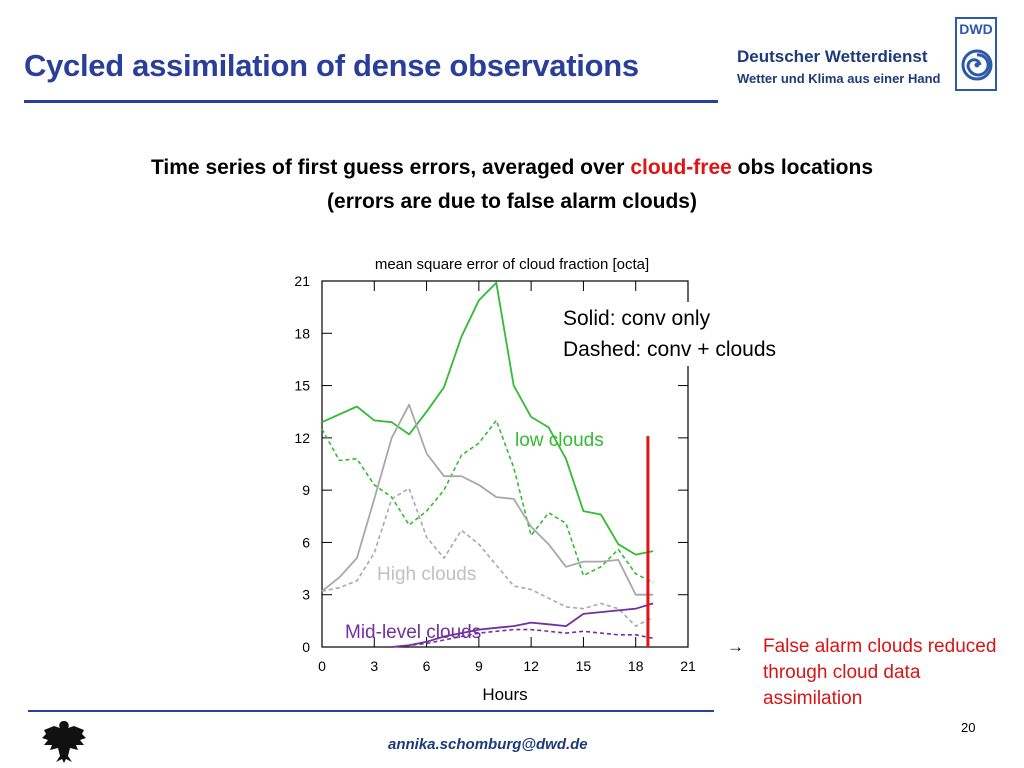 The width and height of the screenshot is (1024, 768). Describe the element at coordinates (306, 647) in the screenshot. I see `y-tick-label: 0` at that location.